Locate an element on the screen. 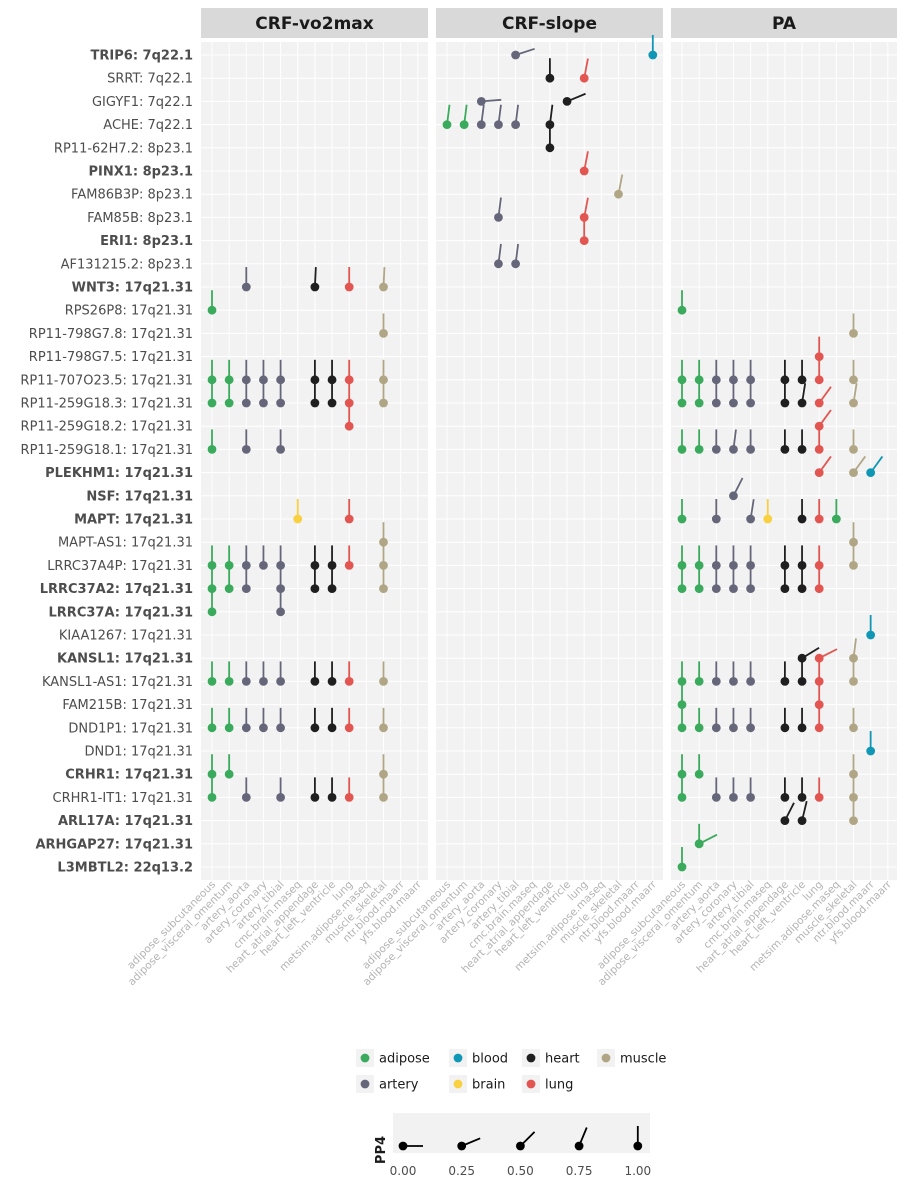 The width and height of the screenshot is (907, 1200). pp4-legend-dot is located at coordinates (520, 1146).